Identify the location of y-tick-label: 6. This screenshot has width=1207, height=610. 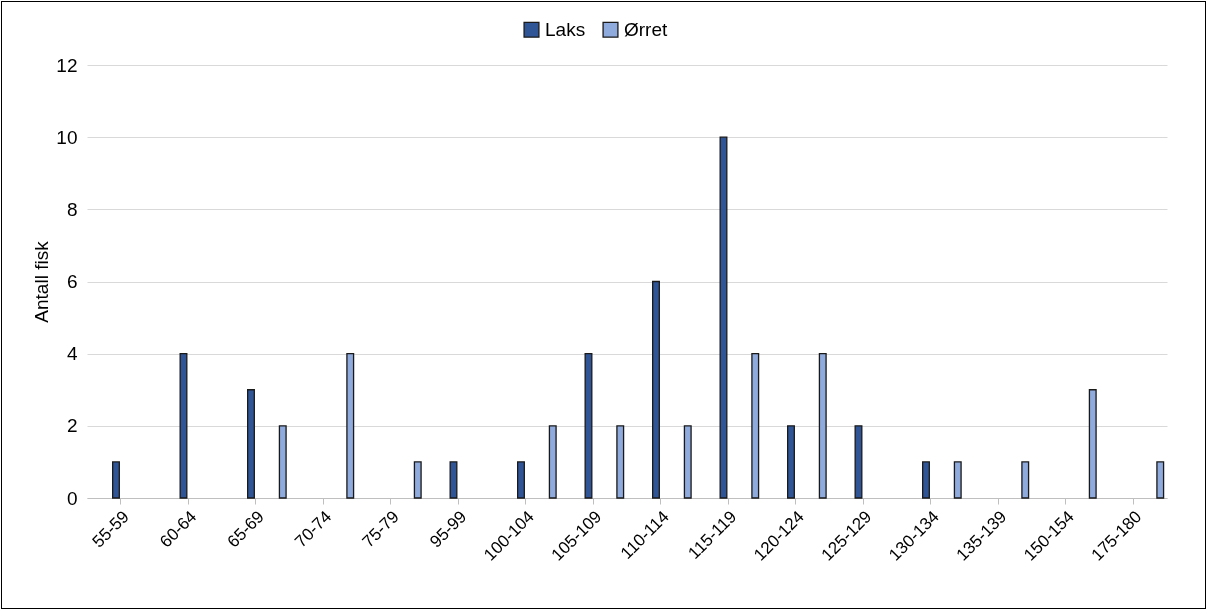
(72, 281).